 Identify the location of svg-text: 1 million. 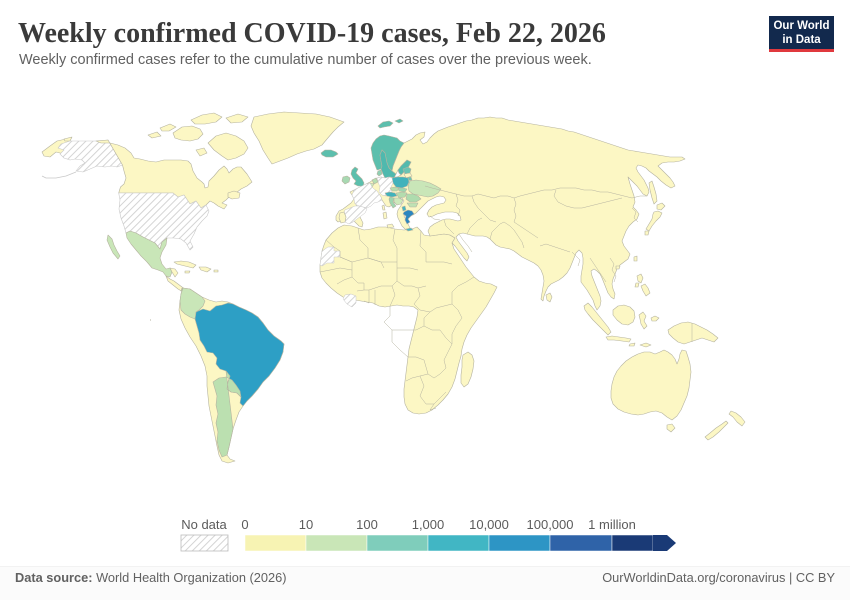
(612, 524).